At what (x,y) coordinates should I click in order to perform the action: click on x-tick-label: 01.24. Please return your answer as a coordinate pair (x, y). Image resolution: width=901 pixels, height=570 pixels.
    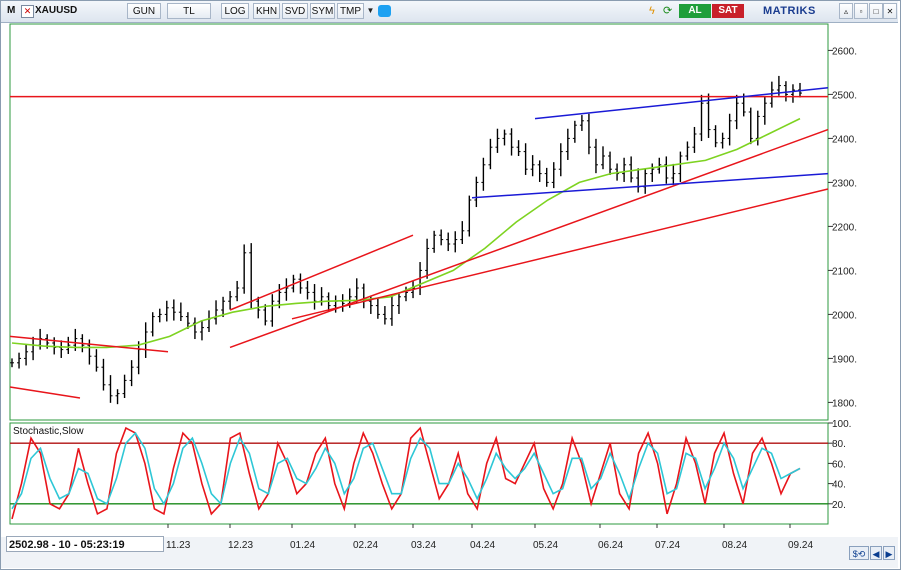
    Looking at the image, I should click on (303, 545).